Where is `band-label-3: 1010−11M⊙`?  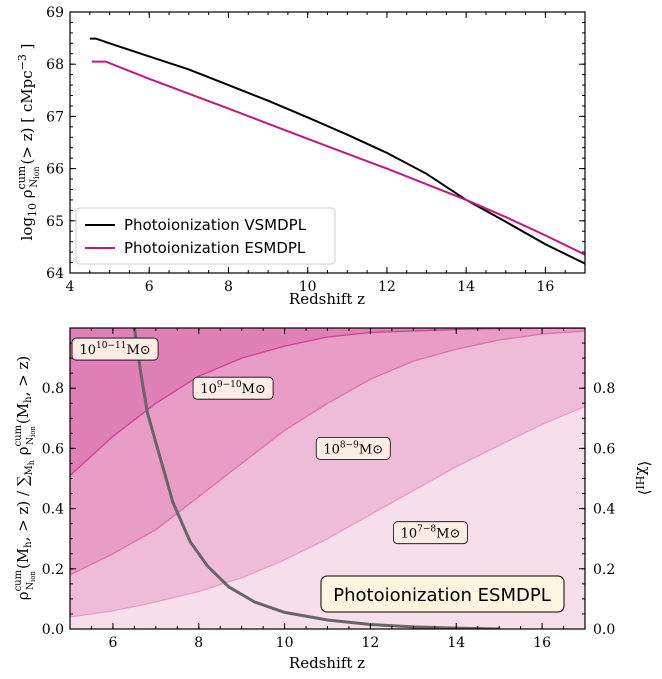
band-label-3: 1010−11M⊙ is located at coordinates (114, 349).